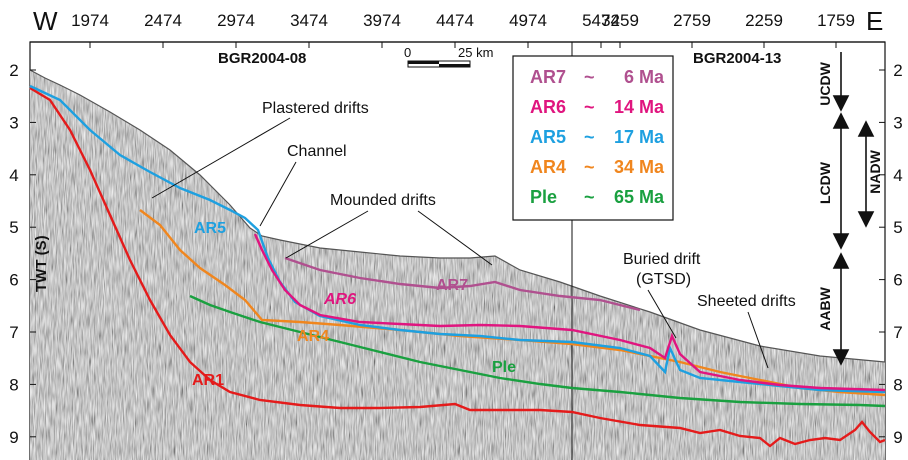 The width and height of the screenshot is (908, 460). Describe the element at coordinates (897, 384) in the screenshot. I see `depth-tick-right-8: 8` at that location.